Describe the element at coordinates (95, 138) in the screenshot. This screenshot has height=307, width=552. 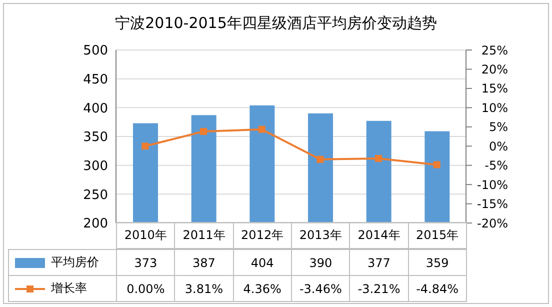
I see `y-tick-label: 350` at that location.